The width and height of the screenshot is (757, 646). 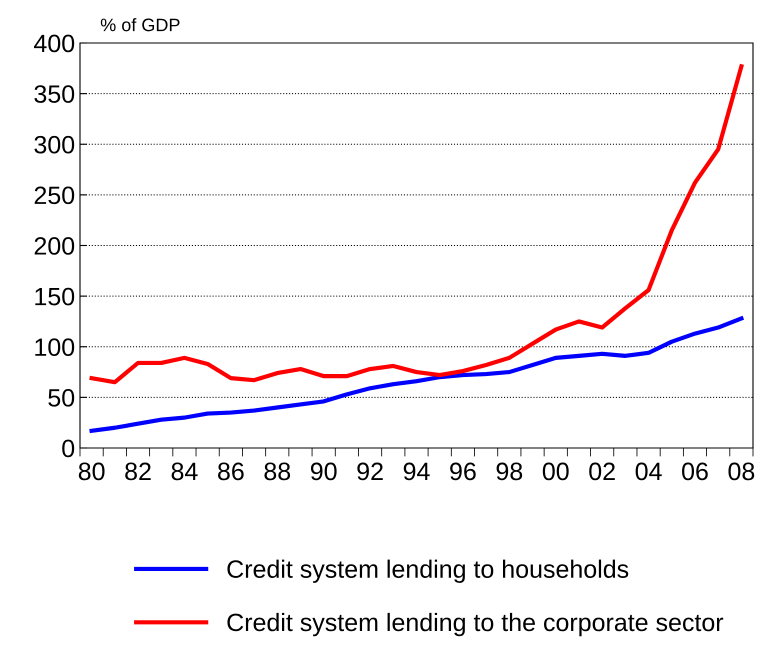 What do you see at coordinates (54, 43) in the screenshot?
I see `y-tick-label: 400` at bounding box center [54, 43].